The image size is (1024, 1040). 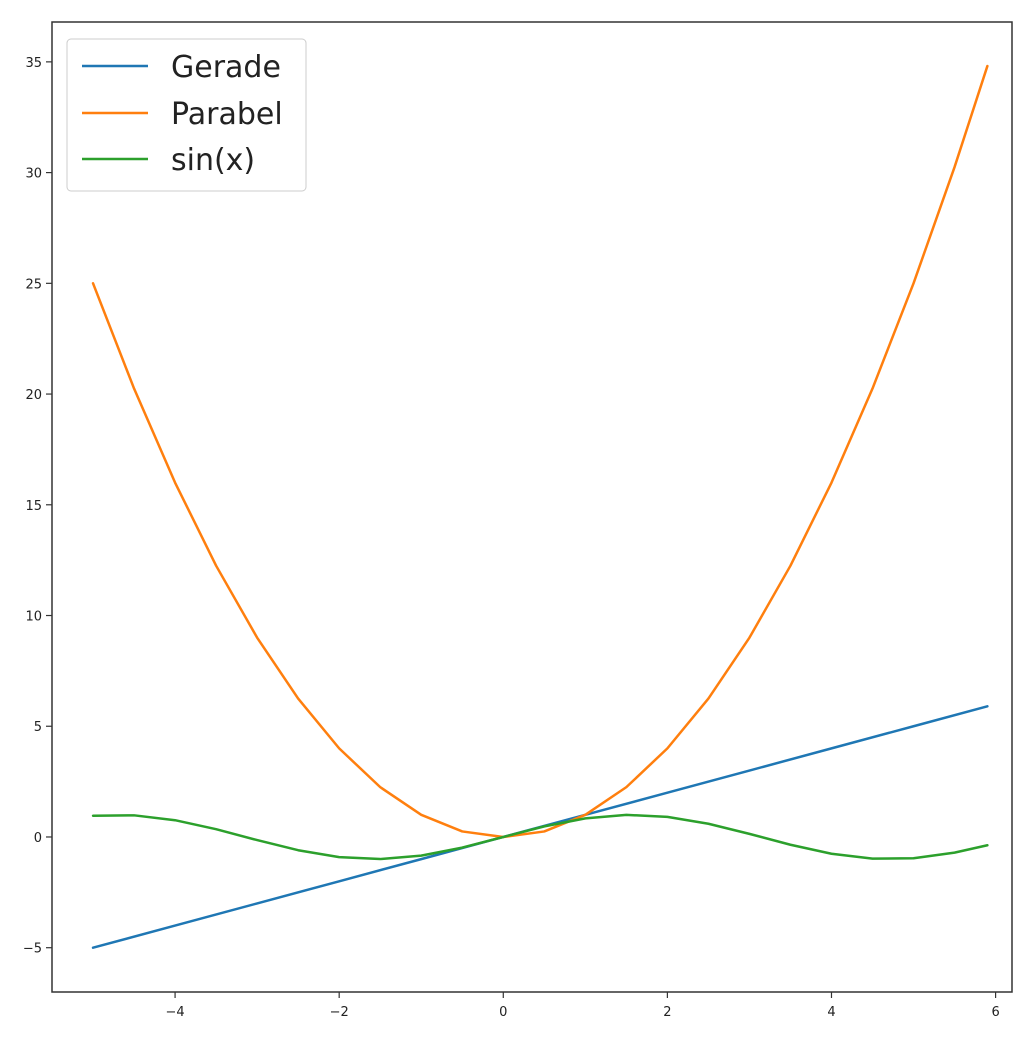 What do you see at coordinates (213, 160) in the screenshot?
I see `legend-label-sin: sin(x)` at bounding box center [213, 160].